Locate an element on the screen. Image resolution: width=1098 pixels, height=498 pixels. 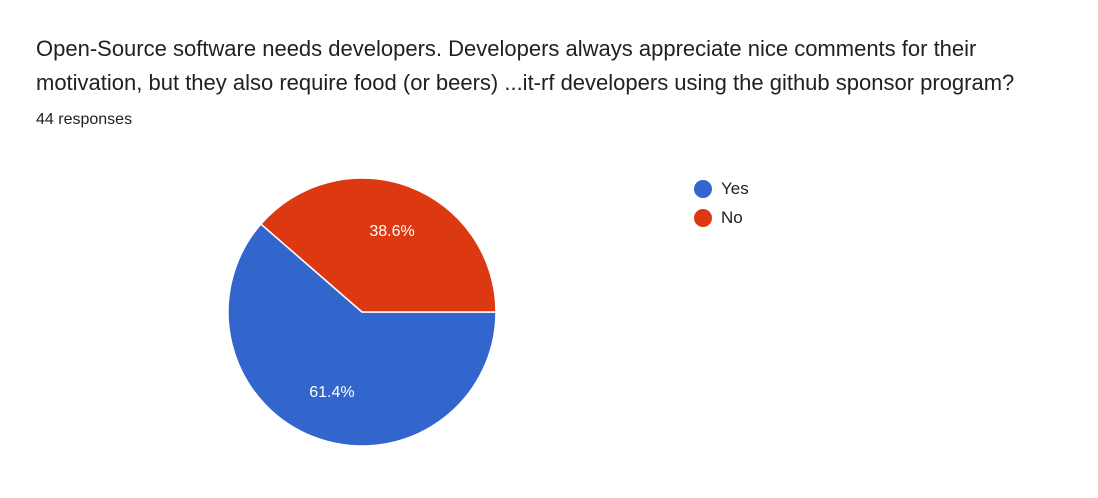
legend-item-yes: Yes is located at coordinates (721, 188).